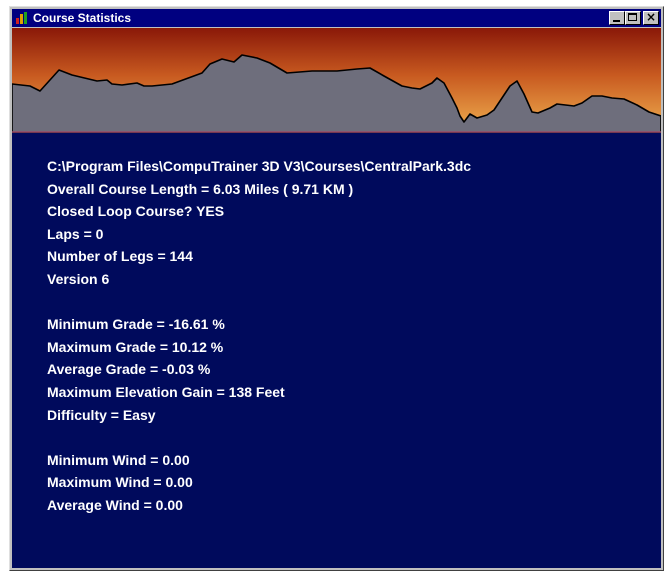  What do you see at coordinates (75, 233) in the screenshot?
I see `laps: Laps = 0` at bounding box center [75, 233].